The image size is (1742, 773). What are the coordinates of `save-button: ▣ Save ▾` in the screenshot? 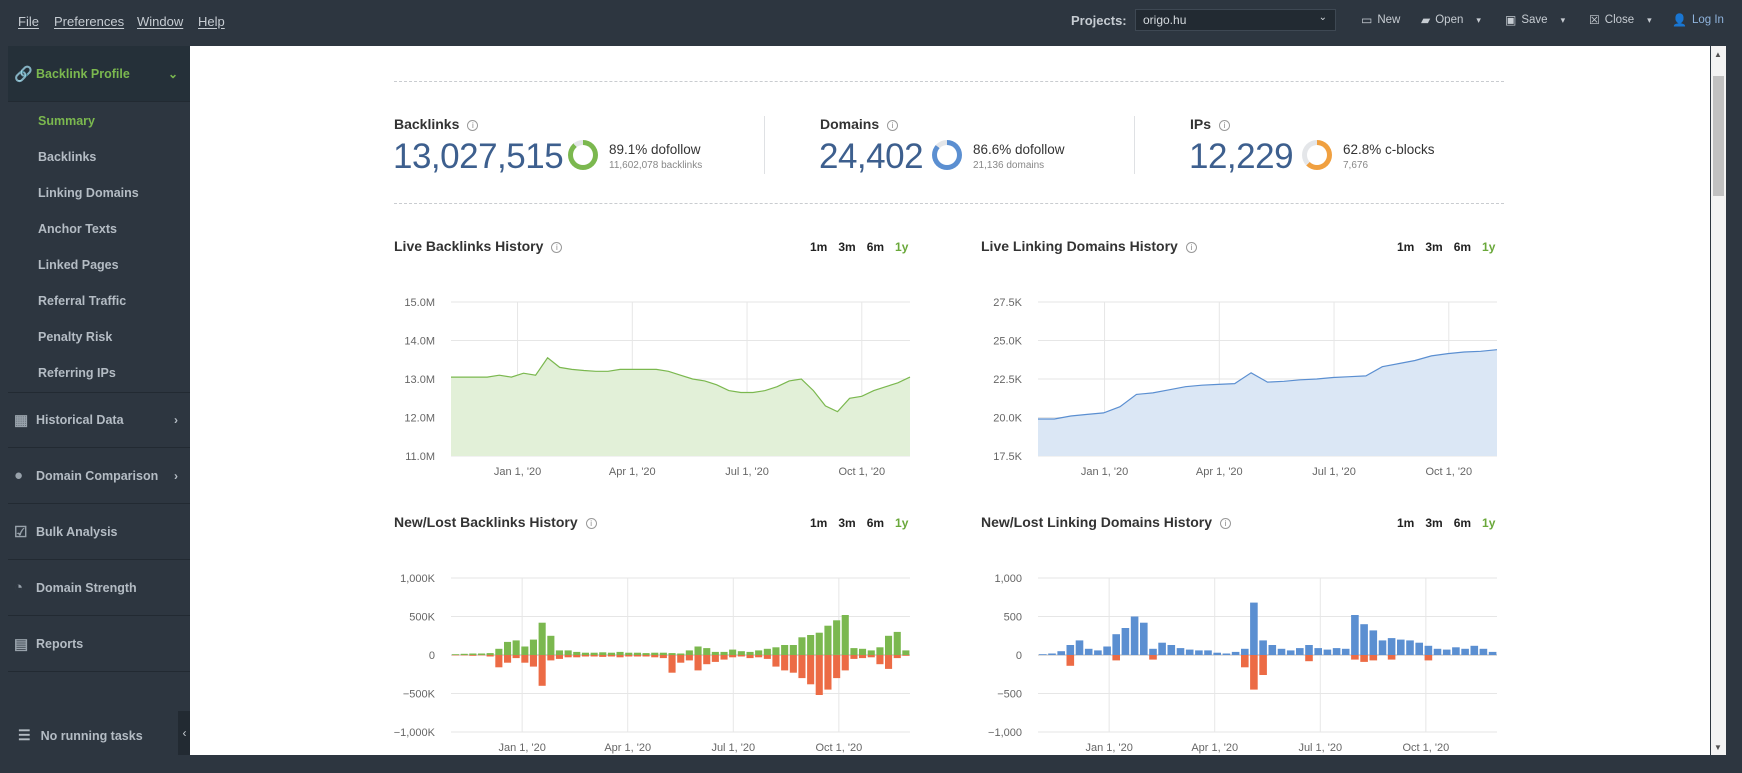 It's located at (1535, 20).